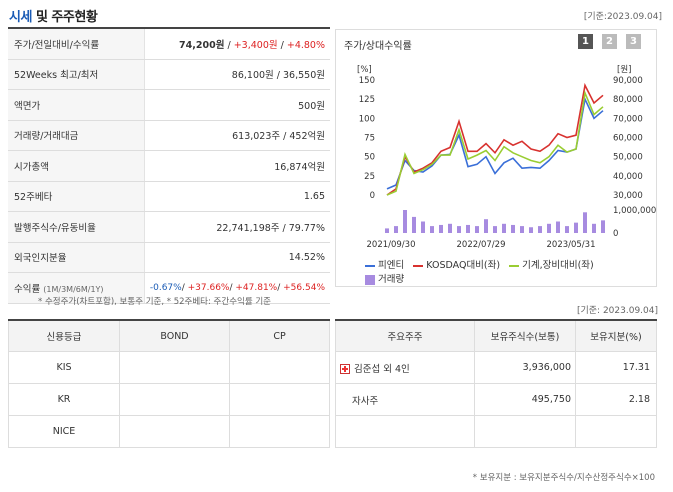 This screenshot has height=492, width=673. What do you see at coordinates (64, 431) in the screenshot?
I see `agency-name: NICE` at bounding box center [64, 431].